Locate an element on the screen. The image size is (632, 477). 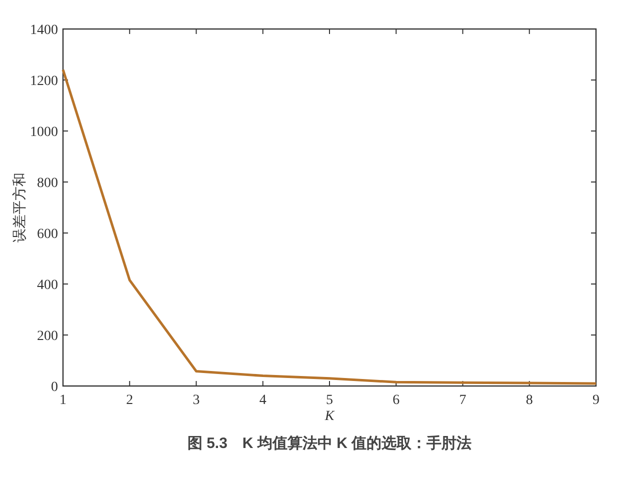
x-tick-label: 3 is located at coordinates (196, 400).